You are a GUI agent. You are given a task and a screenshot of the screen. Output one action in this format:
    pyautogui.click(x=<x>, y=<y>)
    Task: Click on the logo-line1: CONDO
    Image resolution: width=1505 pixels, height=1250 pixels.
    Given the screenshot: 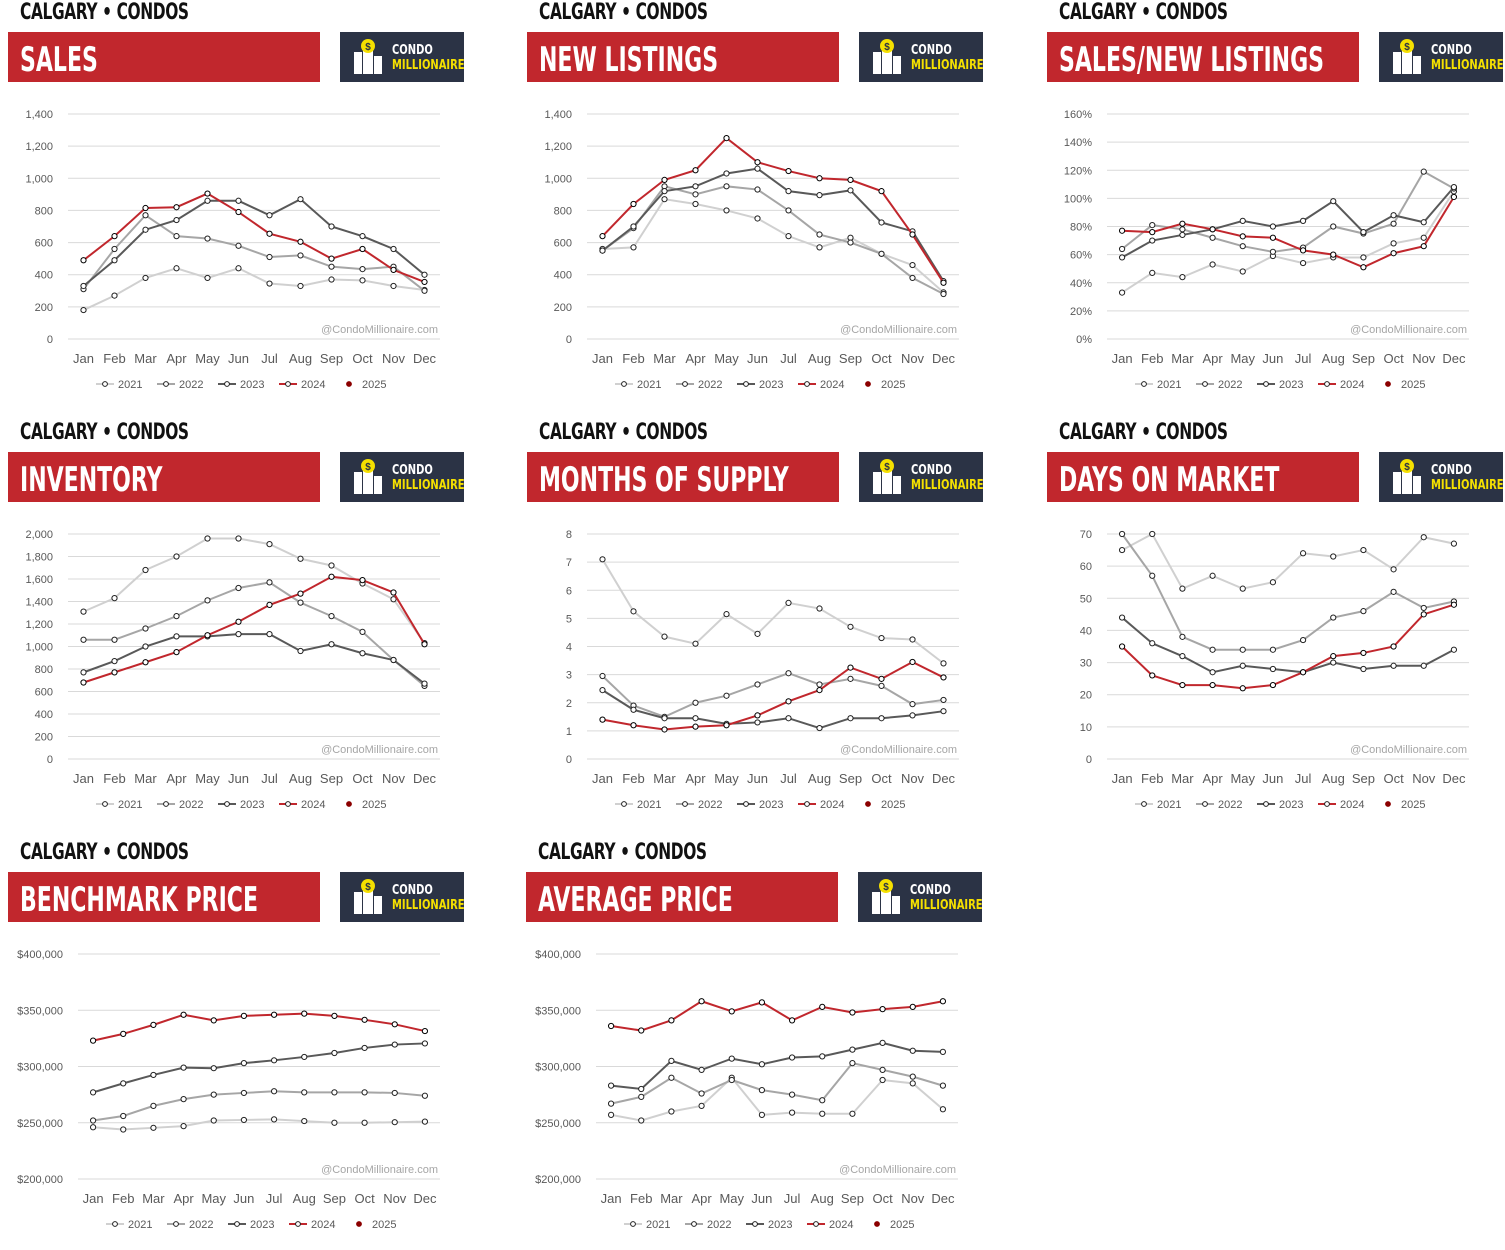 What is the action you would take?
    pyautogui.click(x=412, y=50)
    